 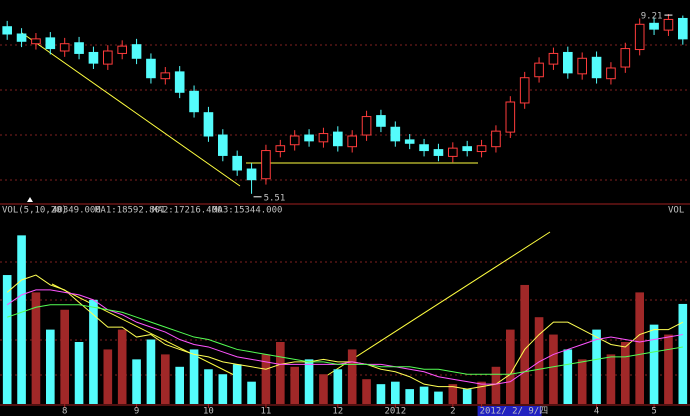 What do you see at coordinates (247, 211) in the screenshot?
I see `legend-entry: MA3:15344.000` at bounding box center [247, 211].